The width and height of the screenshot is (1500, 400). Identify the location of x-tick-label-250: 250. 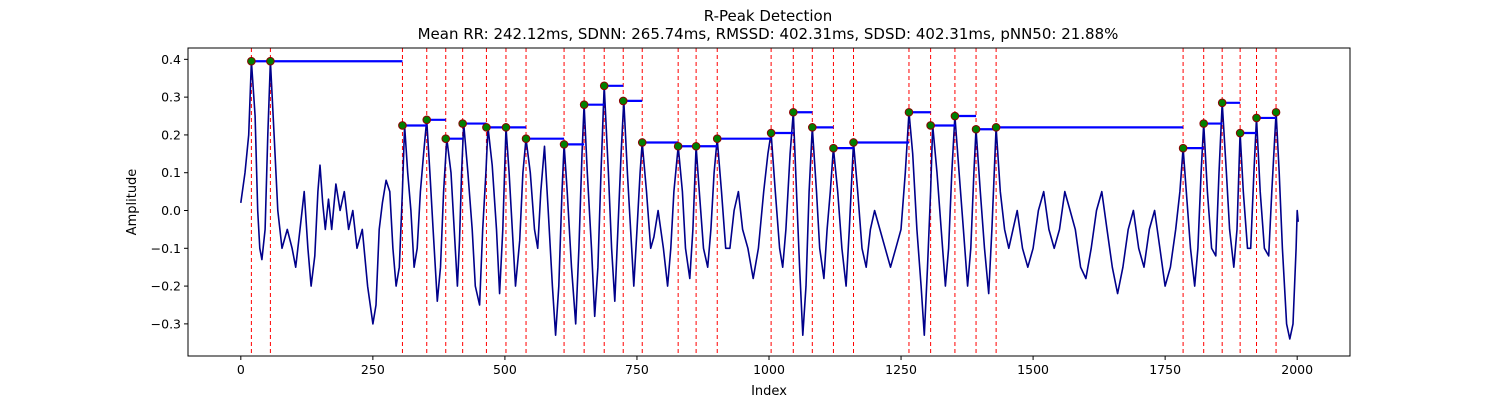
(373, 369).